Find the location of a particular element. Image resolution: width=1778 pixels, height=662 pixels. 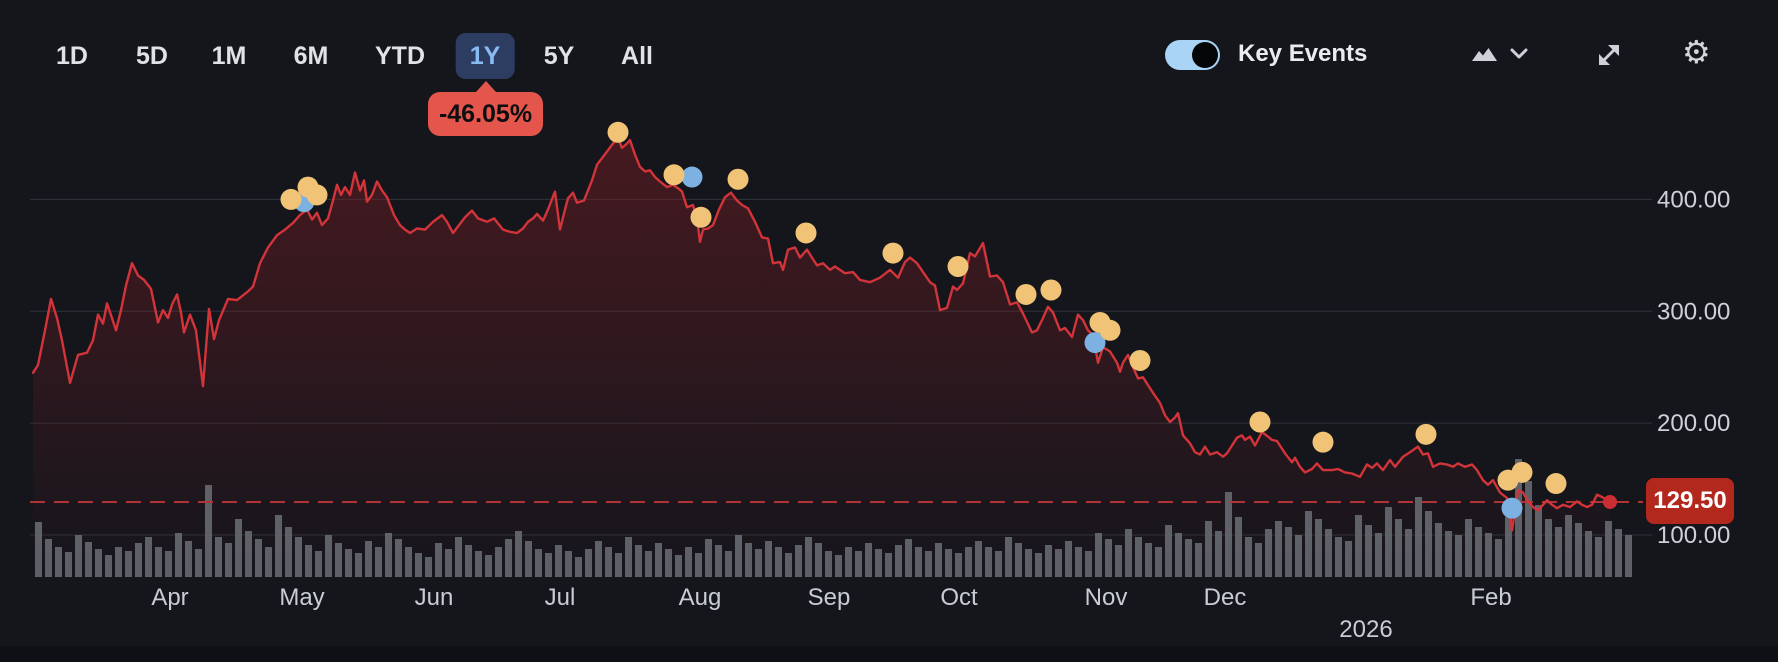

period-change-badge: -46.05% is located at coordinates (485, 108).